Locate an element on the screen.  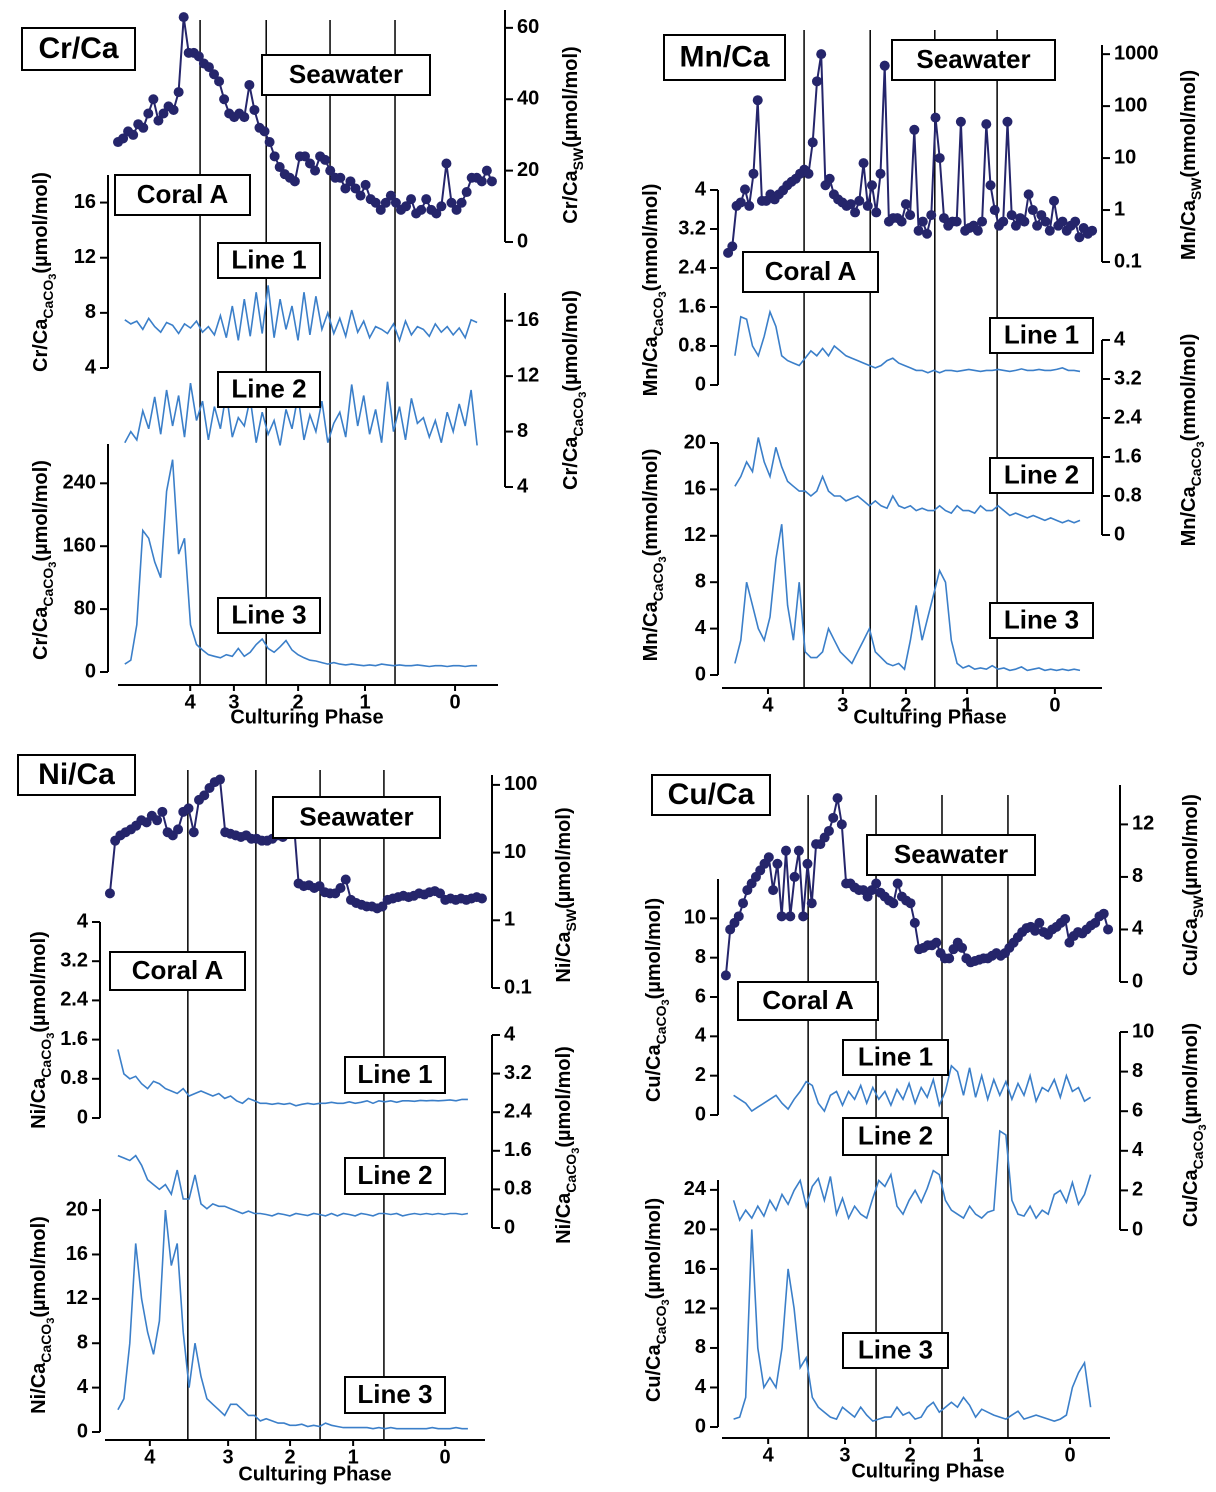
panel-title: Cu/Ca is located at coordinates (711, 794).